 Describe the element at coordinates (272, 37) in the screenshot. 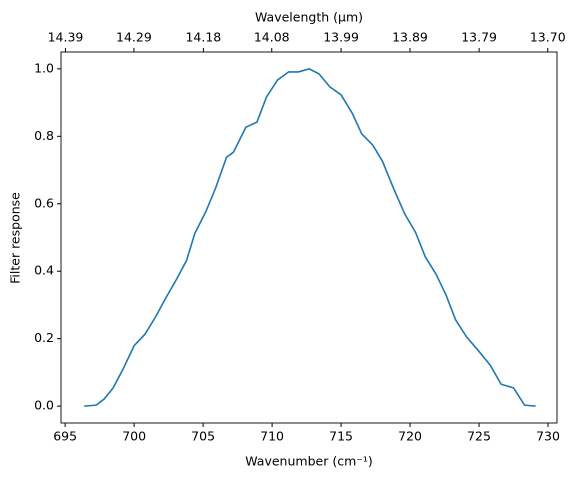

I see `x2-tick-label: 14.08` at that location.